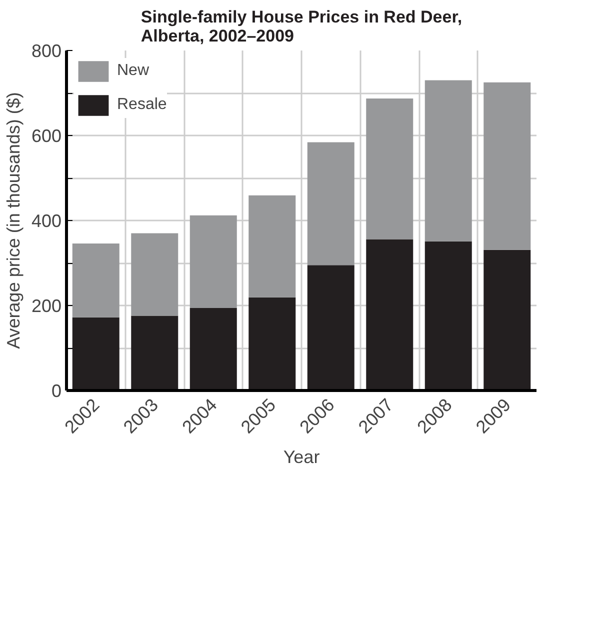  What do you see at coordinates (56, 391) in the screenshot?
I see `y-tick-label: 0` at bounding box center [56, 391].